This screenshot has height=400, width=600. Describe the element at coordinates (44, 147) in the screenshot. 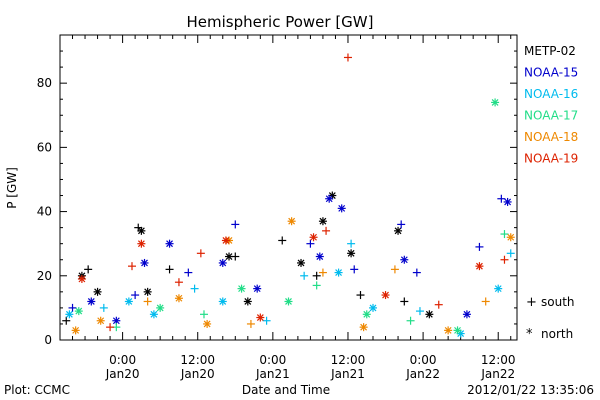

I see `y-tick-label: 60` at that location.